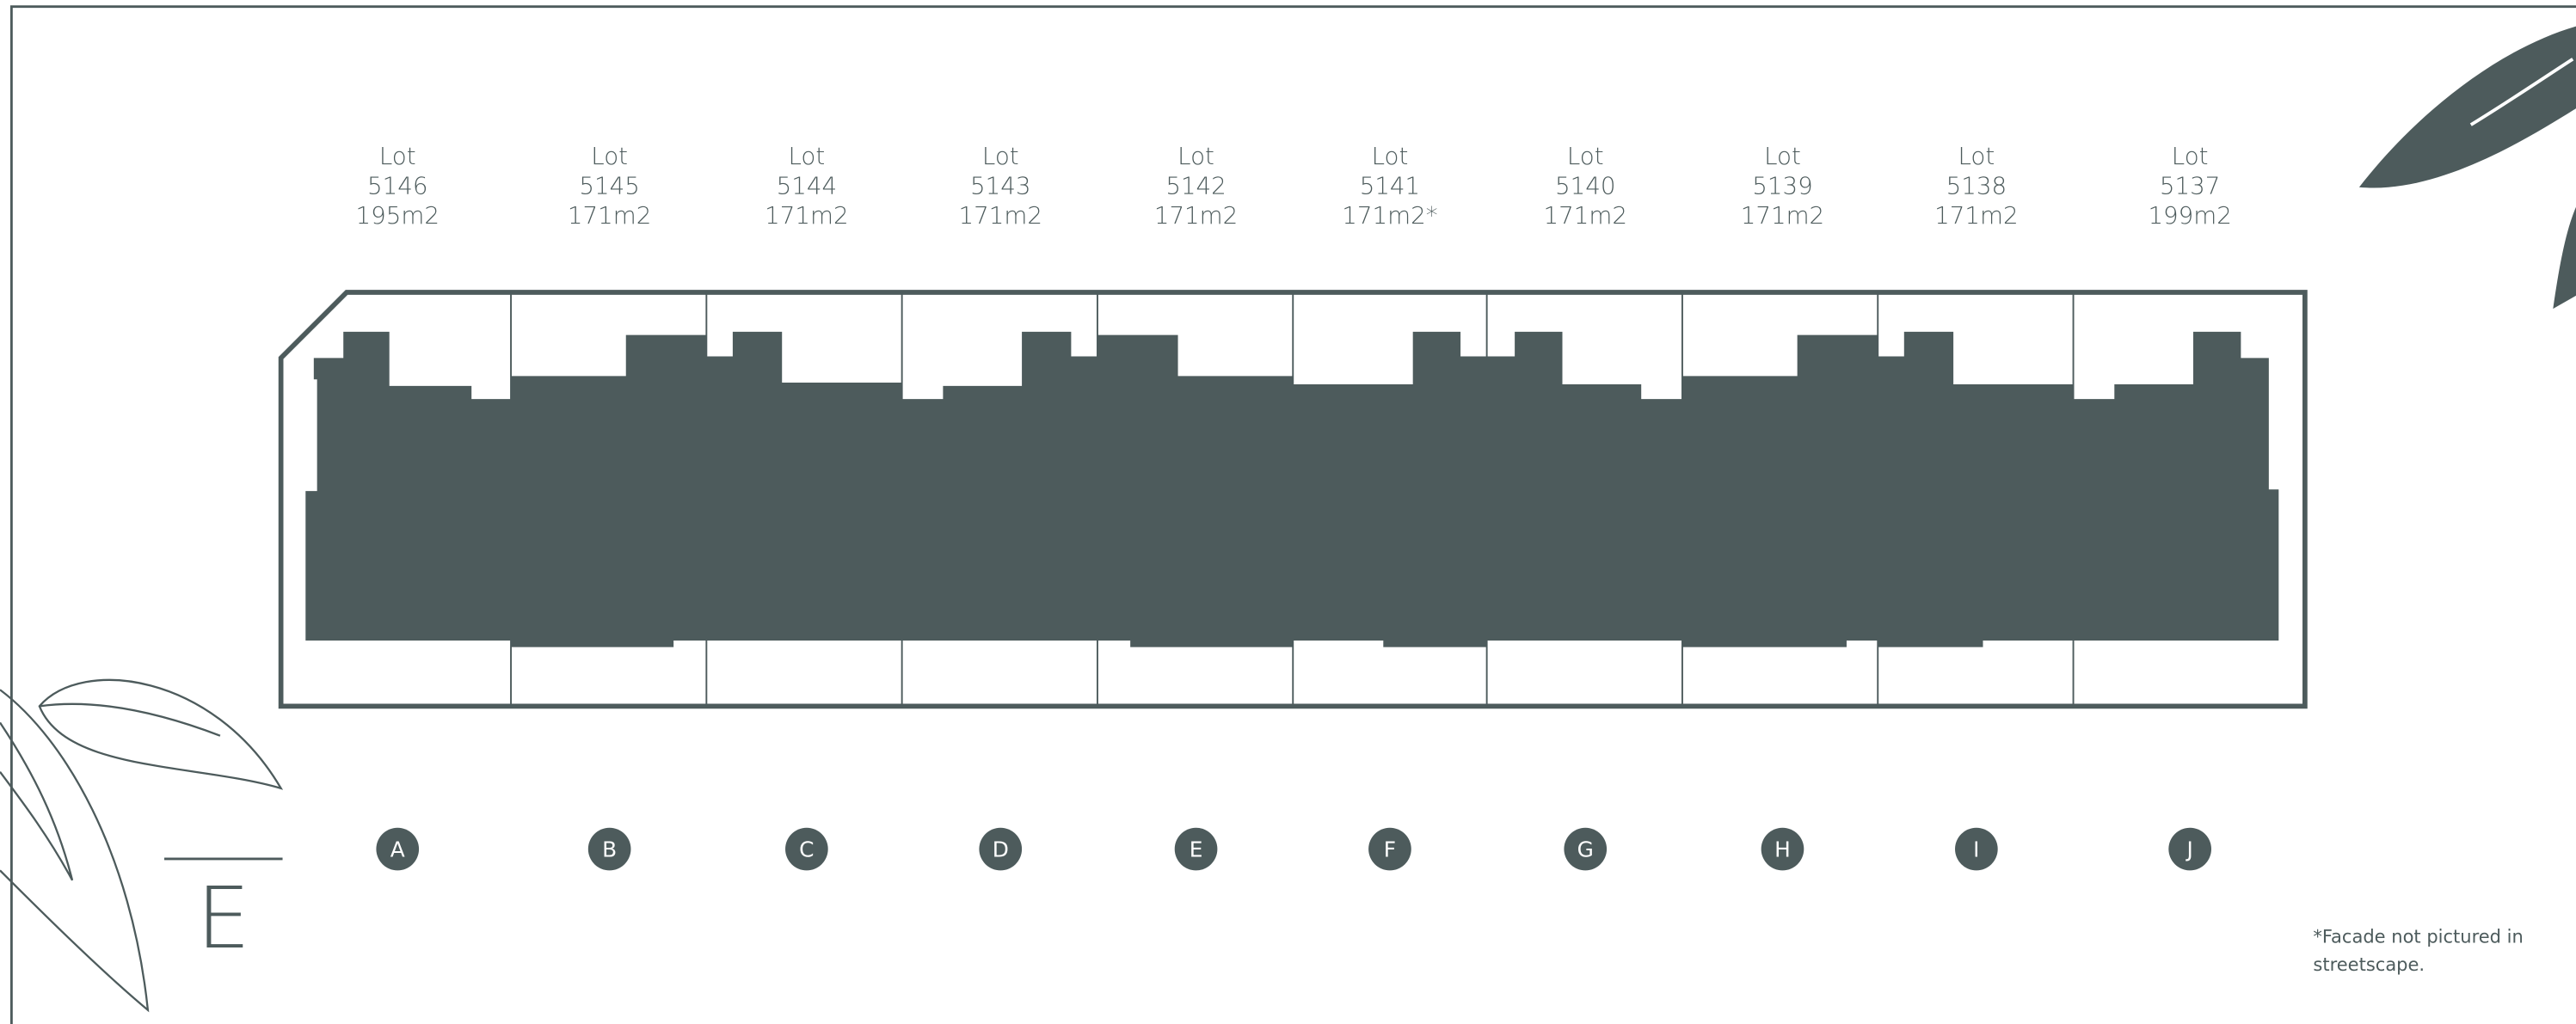  I want to click on lot-number: 5144, so click(807, 185).